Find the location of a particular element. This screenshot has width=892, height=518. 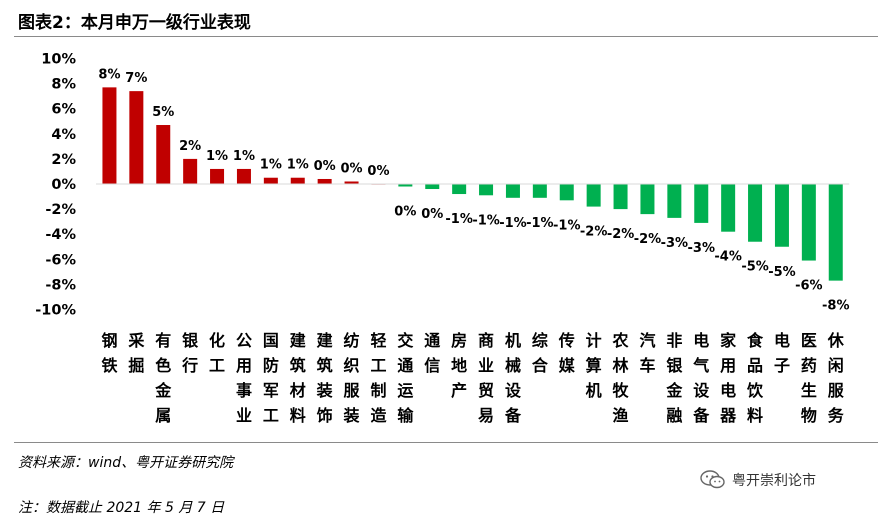

data-label: -8% is located at coordinates (835, 306).